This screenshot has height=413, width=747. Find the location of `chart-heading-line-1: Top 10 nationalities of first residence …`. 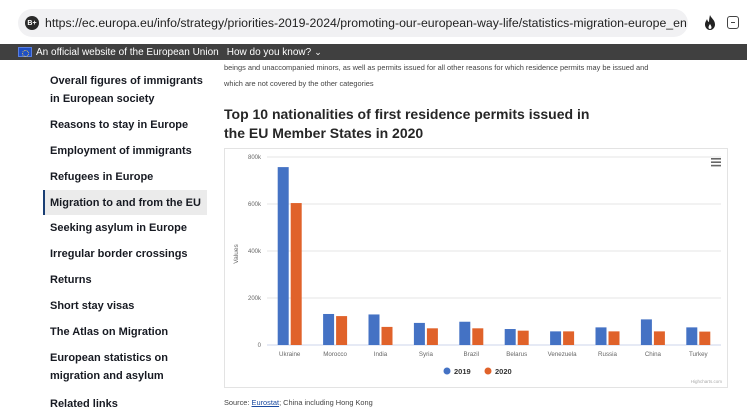

chart-heading-line-1: Top 10 nationalities of first residence … is located at coordinates (407, 114).